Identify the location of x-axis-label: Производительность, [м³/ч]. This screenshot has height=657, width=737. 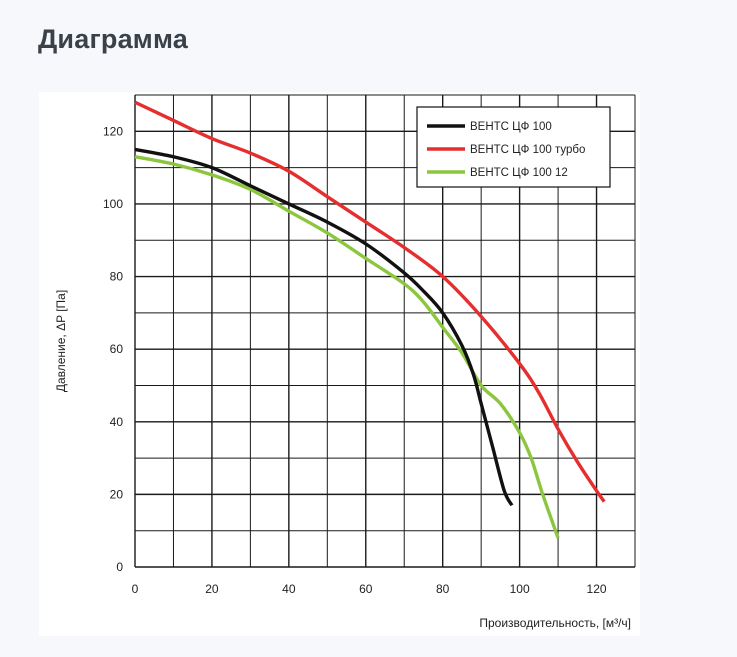
(555, 623).